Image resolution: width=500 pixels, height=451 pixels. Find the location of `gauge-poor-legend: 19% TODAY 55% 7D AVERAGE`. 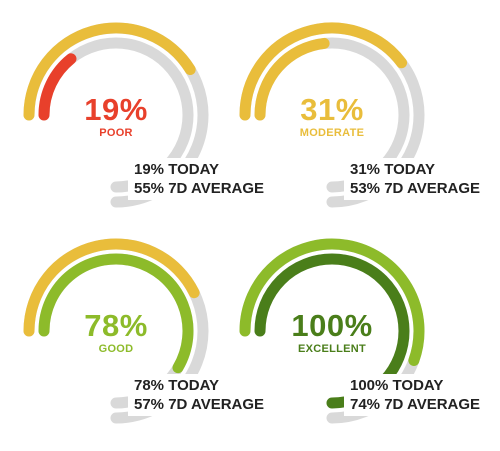

gauge-poor-legend: 19% TODAY 55% 7D AVERAGE is located at coordinates (198, 179).